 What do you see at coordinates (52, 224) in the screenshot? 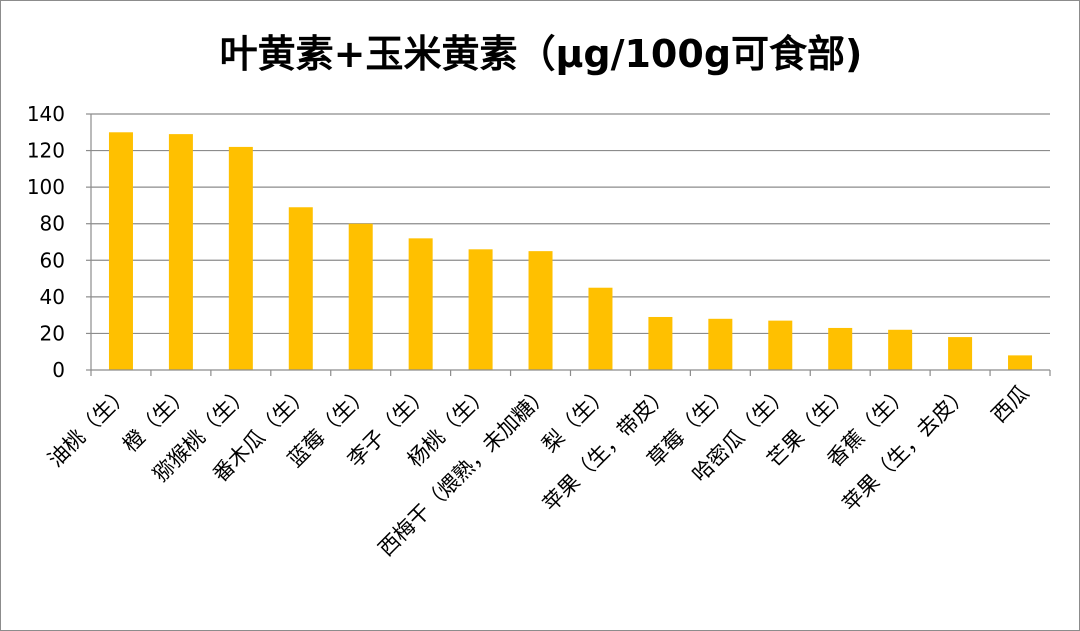
I see `y-tick-label: 80` at bounding box center [52, 224].